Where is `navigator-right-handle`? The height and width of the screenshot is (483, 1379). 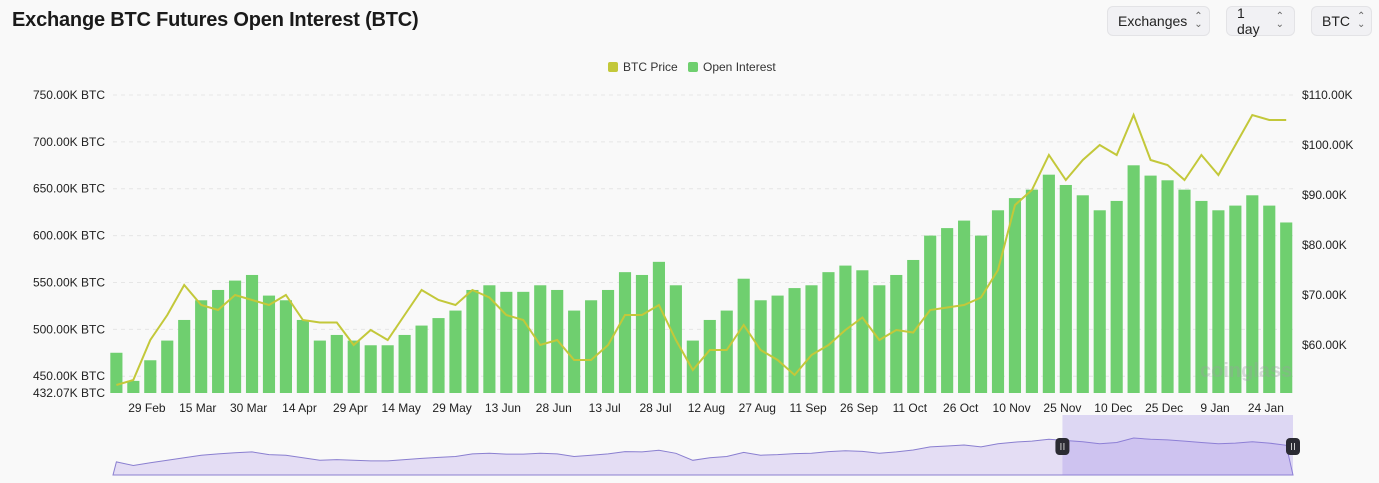 navigator-right-handle is located at coordinates (1293, 446).